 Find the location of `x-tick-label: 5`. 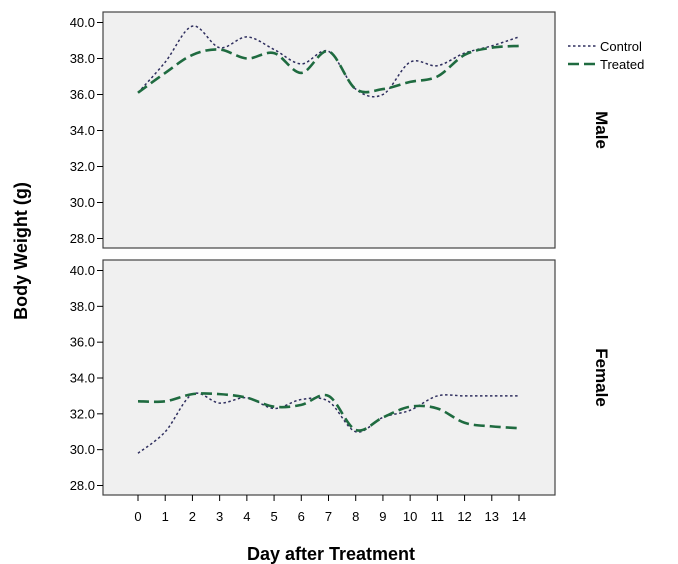

x-tick-label: 5 is located at coordinates (273, 516).